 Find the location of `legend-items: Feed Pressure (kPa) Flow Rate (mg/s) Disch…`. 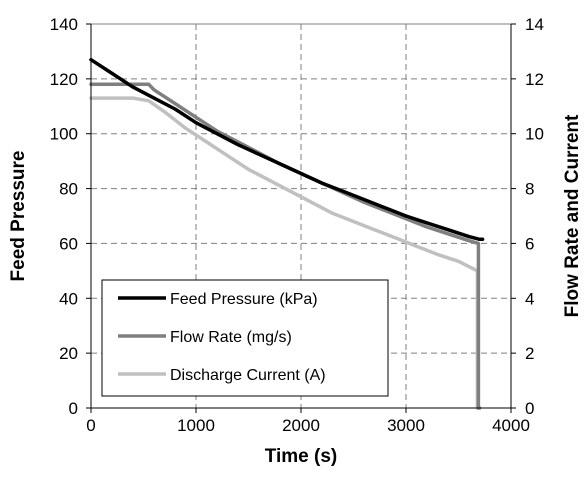

legend-items: Feed Pressure (kPa) Flow Rate (mg/s) Disch… is located at coordinates (222, 337).